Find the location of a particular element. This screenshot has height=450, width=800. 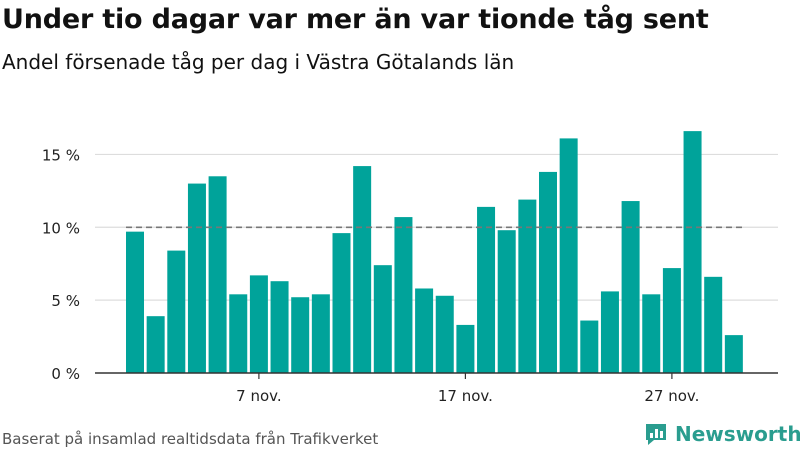

x-tick-label: 27 nov. is located at coordinates (671, 396).